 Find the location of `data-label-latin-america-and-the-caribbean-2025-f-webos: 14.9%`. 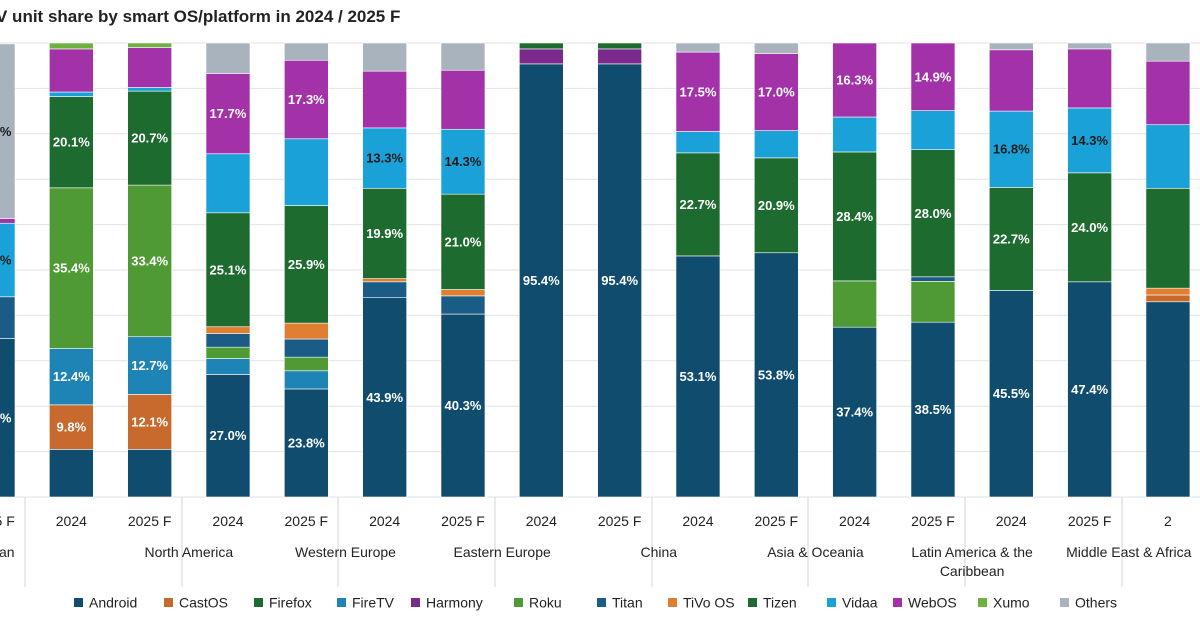

data-label-latin-america-and-the-caribbean-2025-f-webos: 14.9% is located at coordinates (933, 76).